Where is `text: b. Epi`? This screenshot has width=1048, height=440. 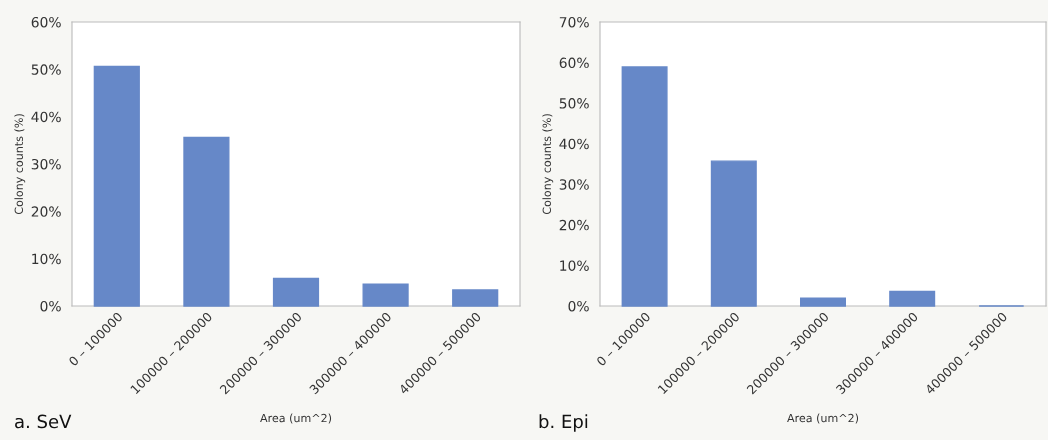 text: b. Epi is located at coordinates (563, 423).